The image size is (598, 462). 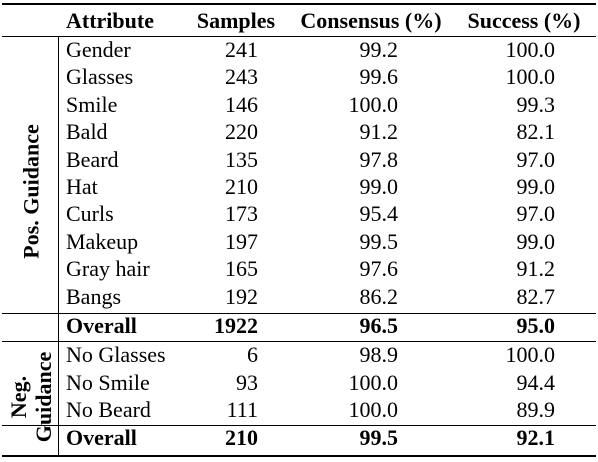 I want to click on table-row-samples: 220, so click(x=241, y=132).